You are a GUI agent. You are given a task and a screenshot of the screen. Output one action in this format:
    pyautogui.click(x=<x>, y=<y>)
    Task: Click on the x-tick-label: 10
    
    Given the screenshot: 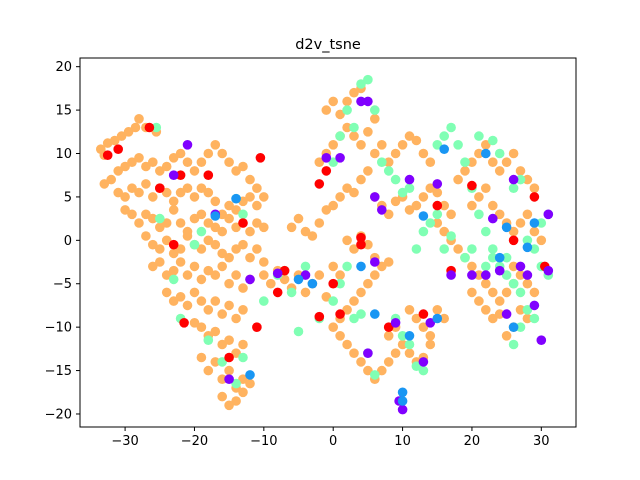 What is the action you would take?
    pyautogui.click(x=402, y=441)
    